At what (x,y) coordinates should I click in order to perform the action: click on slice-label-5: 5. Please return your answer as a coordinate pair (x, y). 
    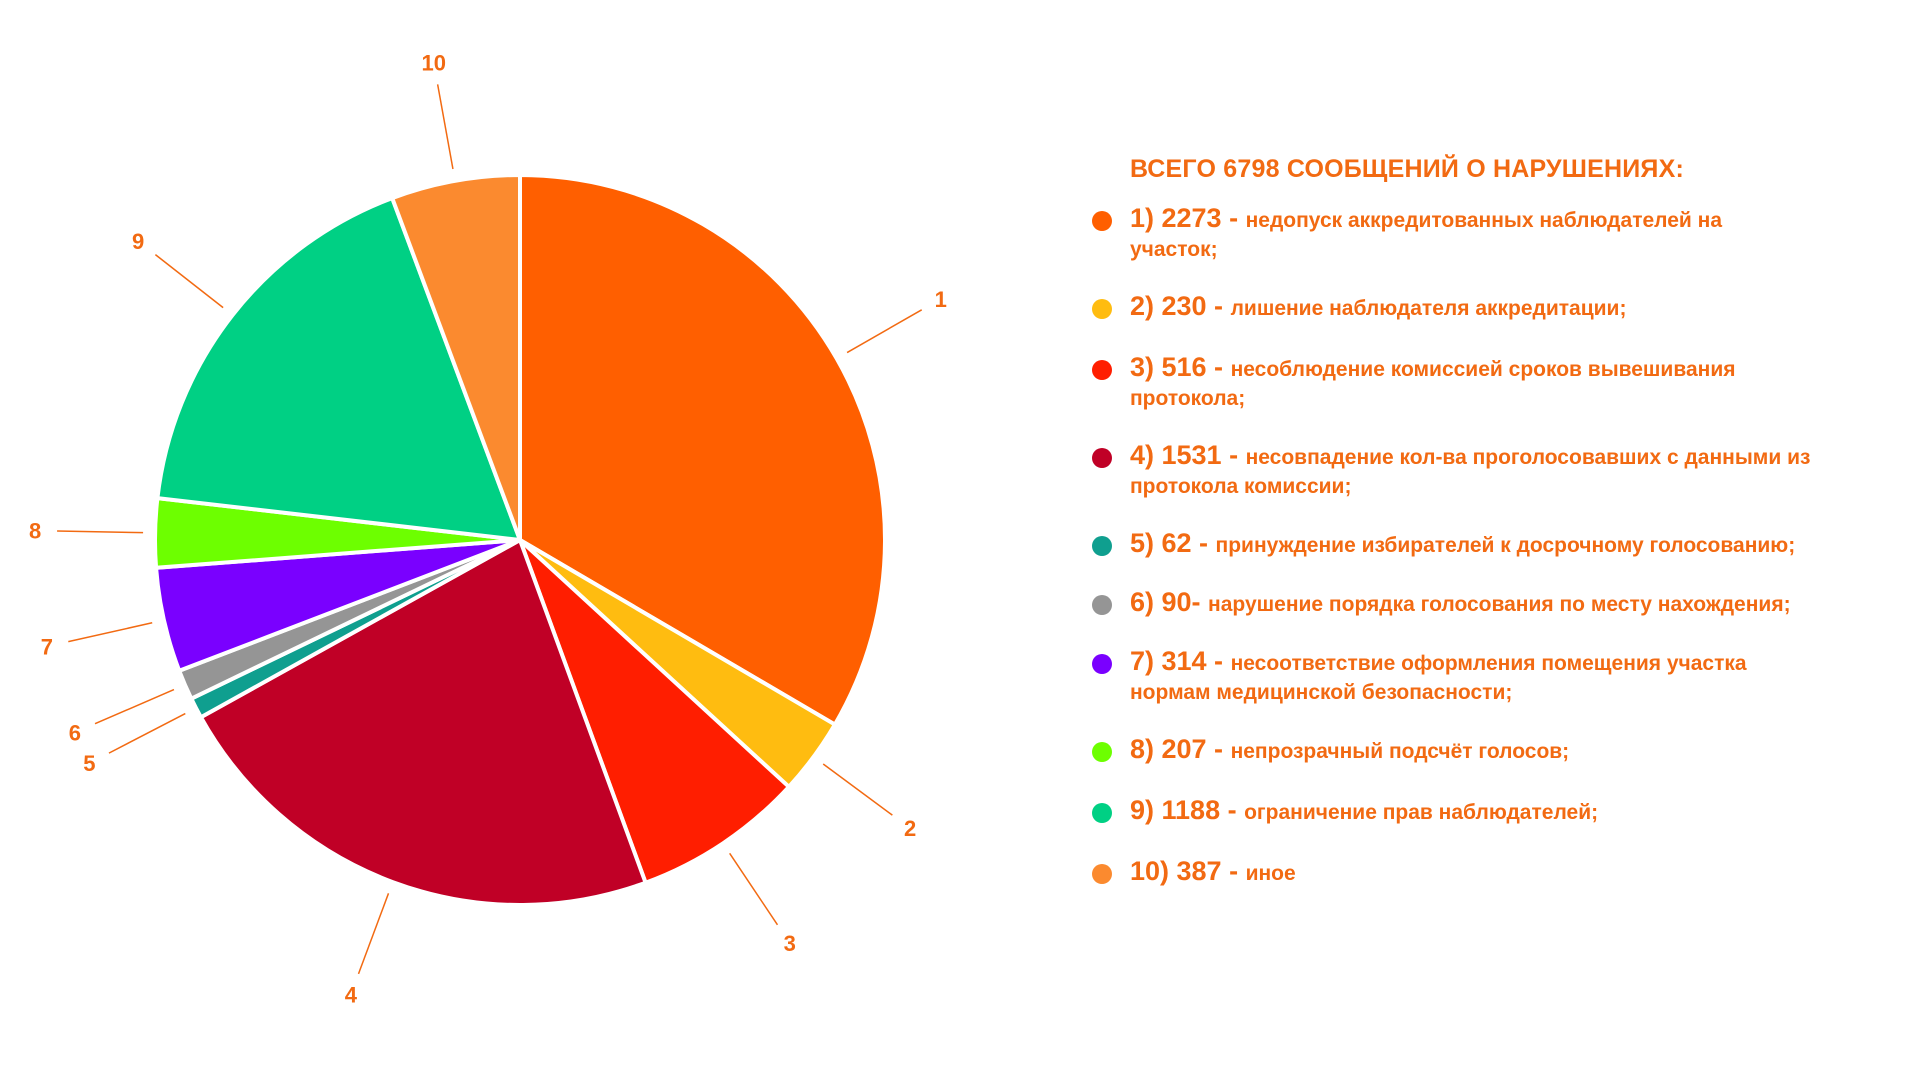
    Looking at the image, I should click on (89, 763).